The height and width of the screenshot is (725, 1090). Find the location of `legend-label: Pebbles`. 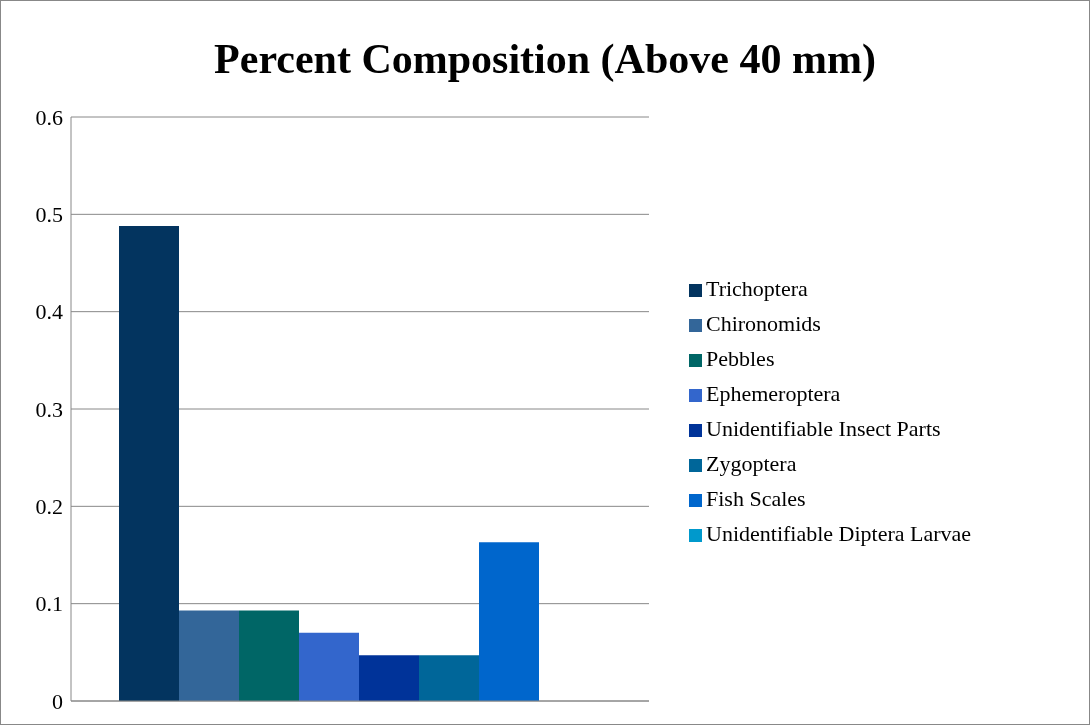

legend-label: Pebbles is located at coordinates (740, 358).